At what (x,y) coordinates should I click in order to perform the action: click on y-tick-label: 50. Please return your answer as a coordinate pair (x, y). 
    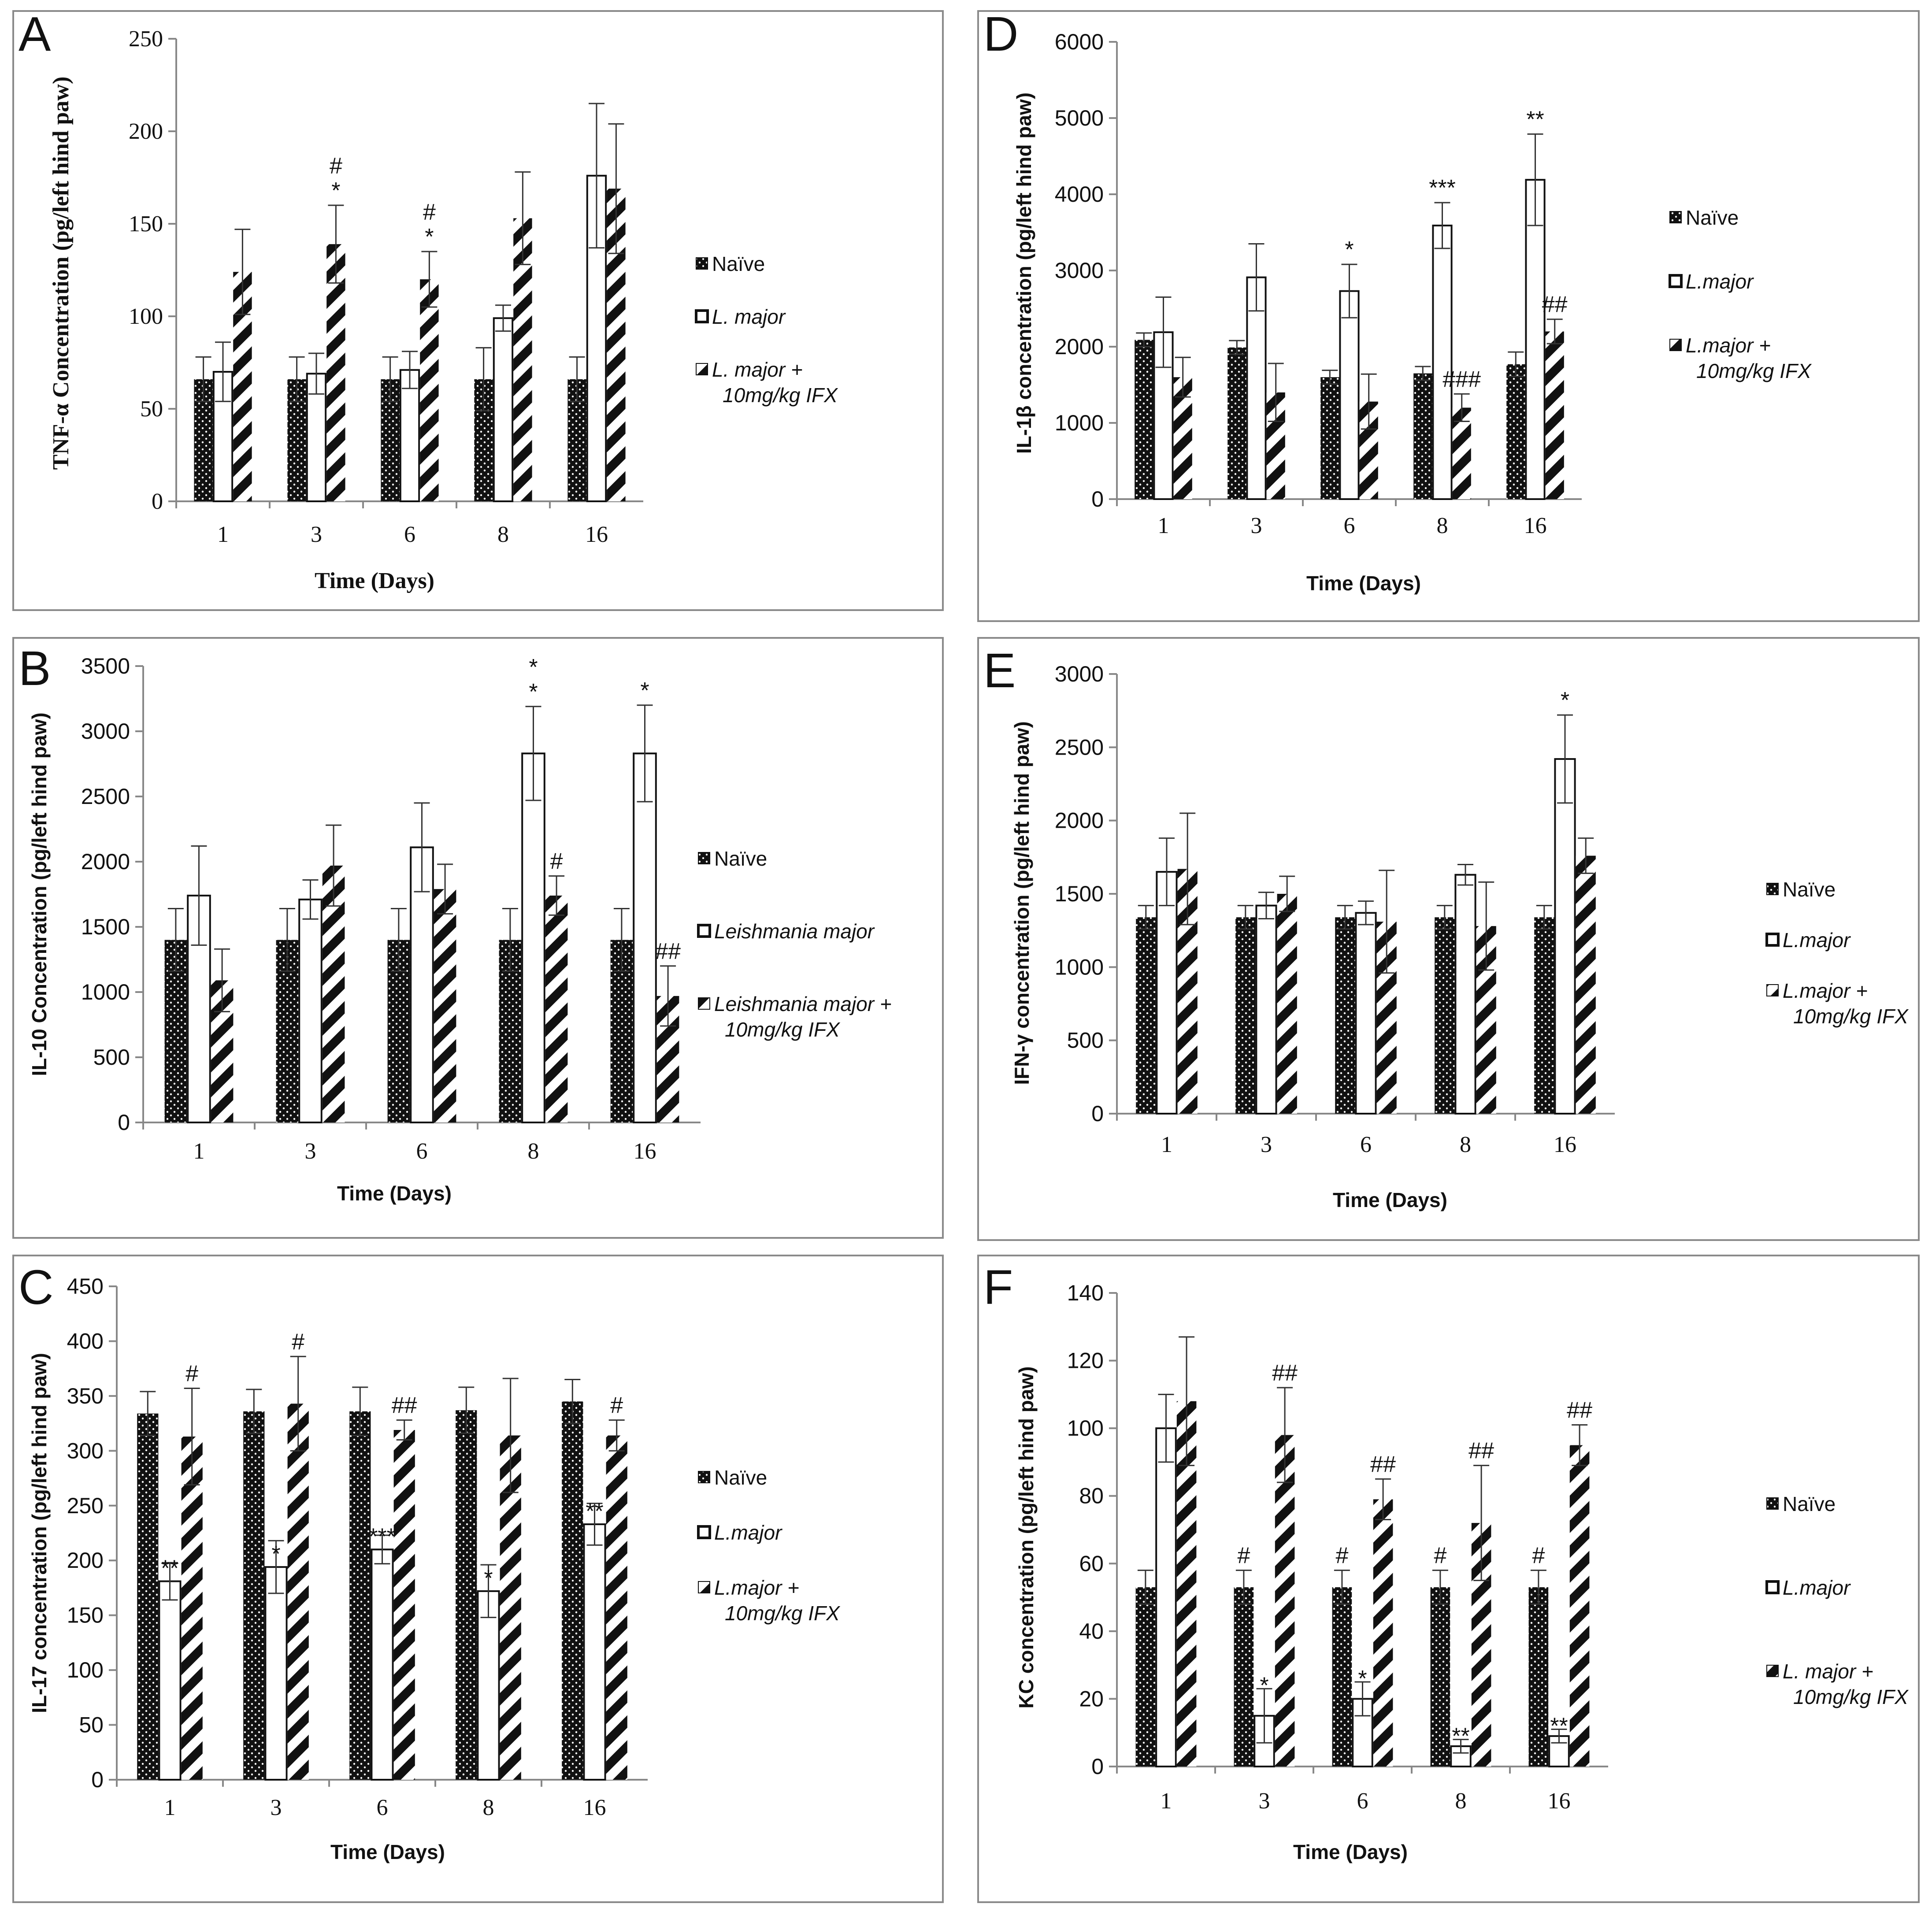
    Looking at the image, I should click on (91, 1725).